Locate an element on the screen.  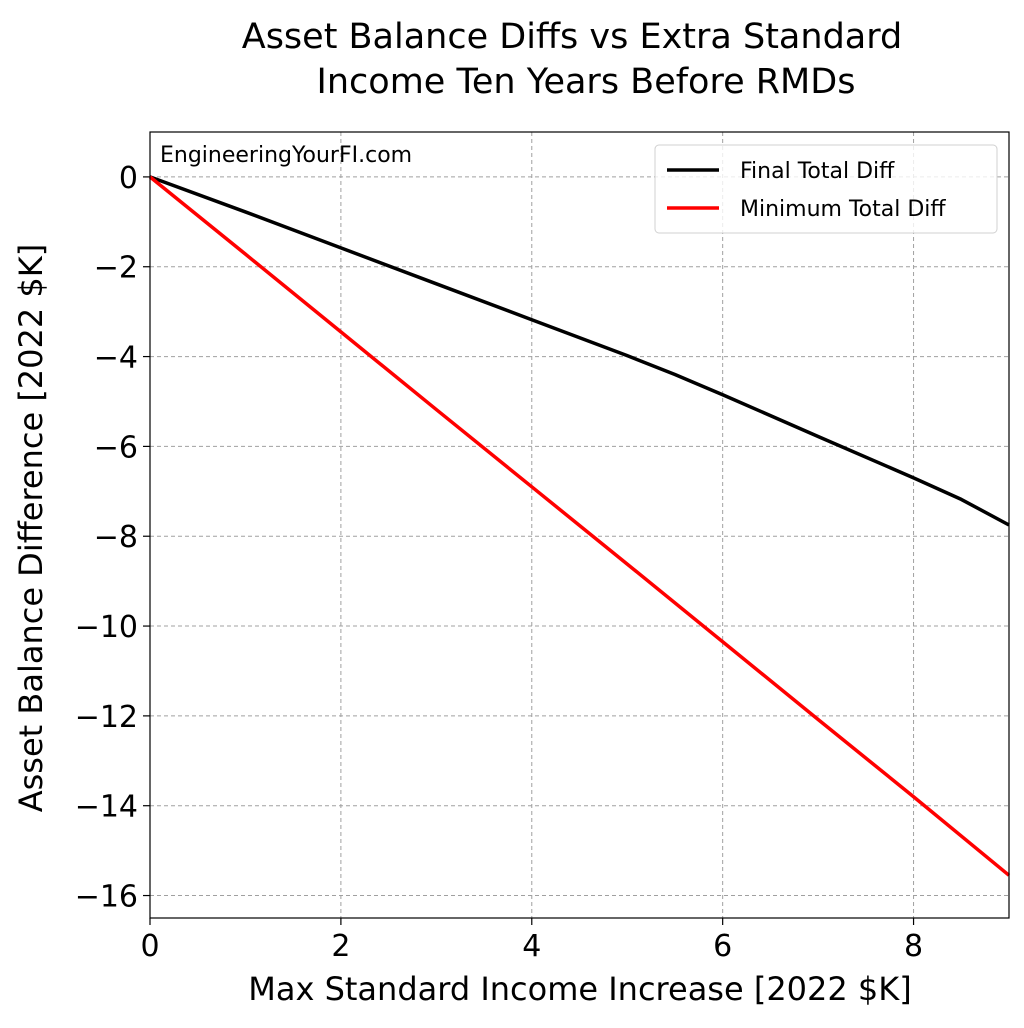
x-tick-label: 4 is located at coordinates (531, 946).